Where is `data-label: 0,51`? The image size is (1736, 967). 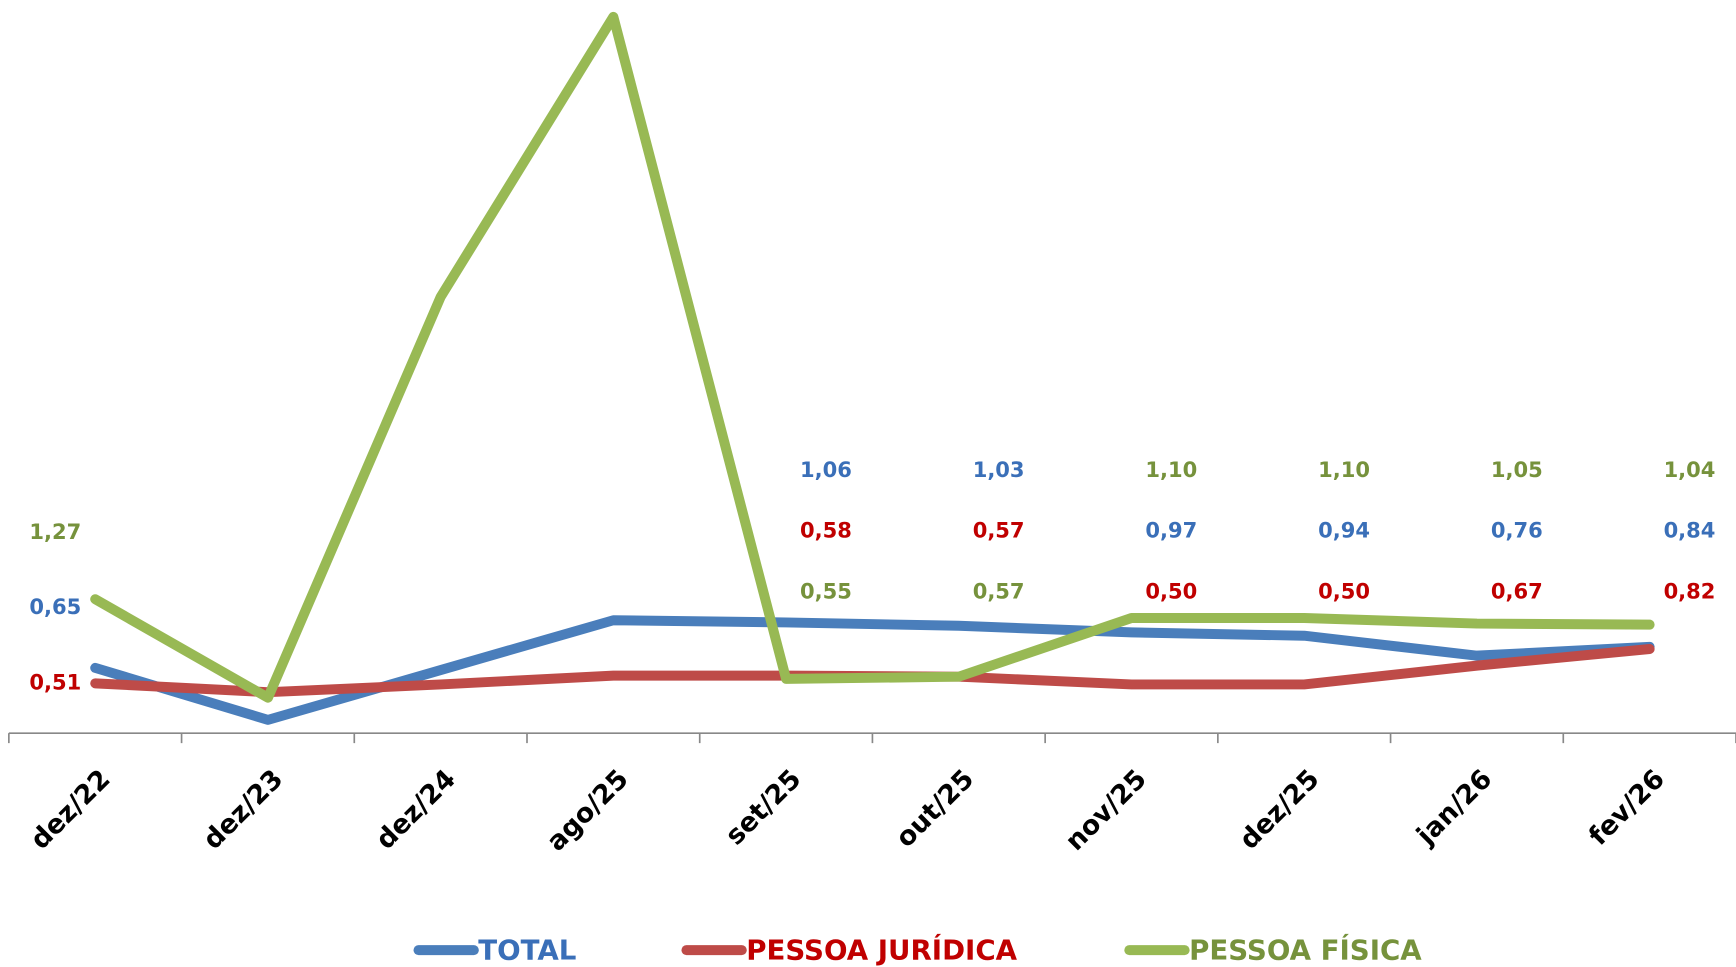 data-label: 0,51 is located at coordinates (55, 681).